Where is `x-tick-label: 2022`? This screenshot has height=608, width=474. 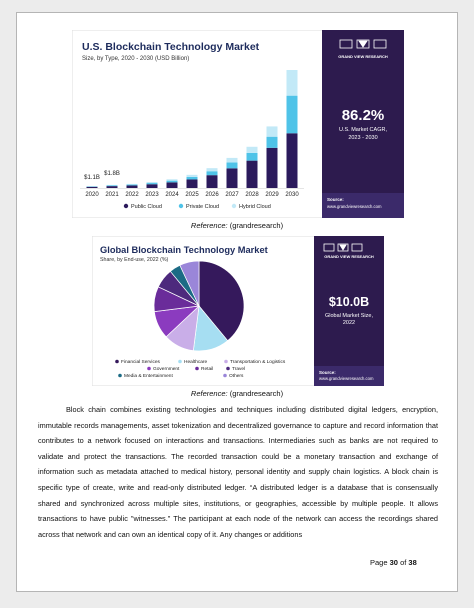 x-tick-label: 2022 is located at coordinates (132, 195).